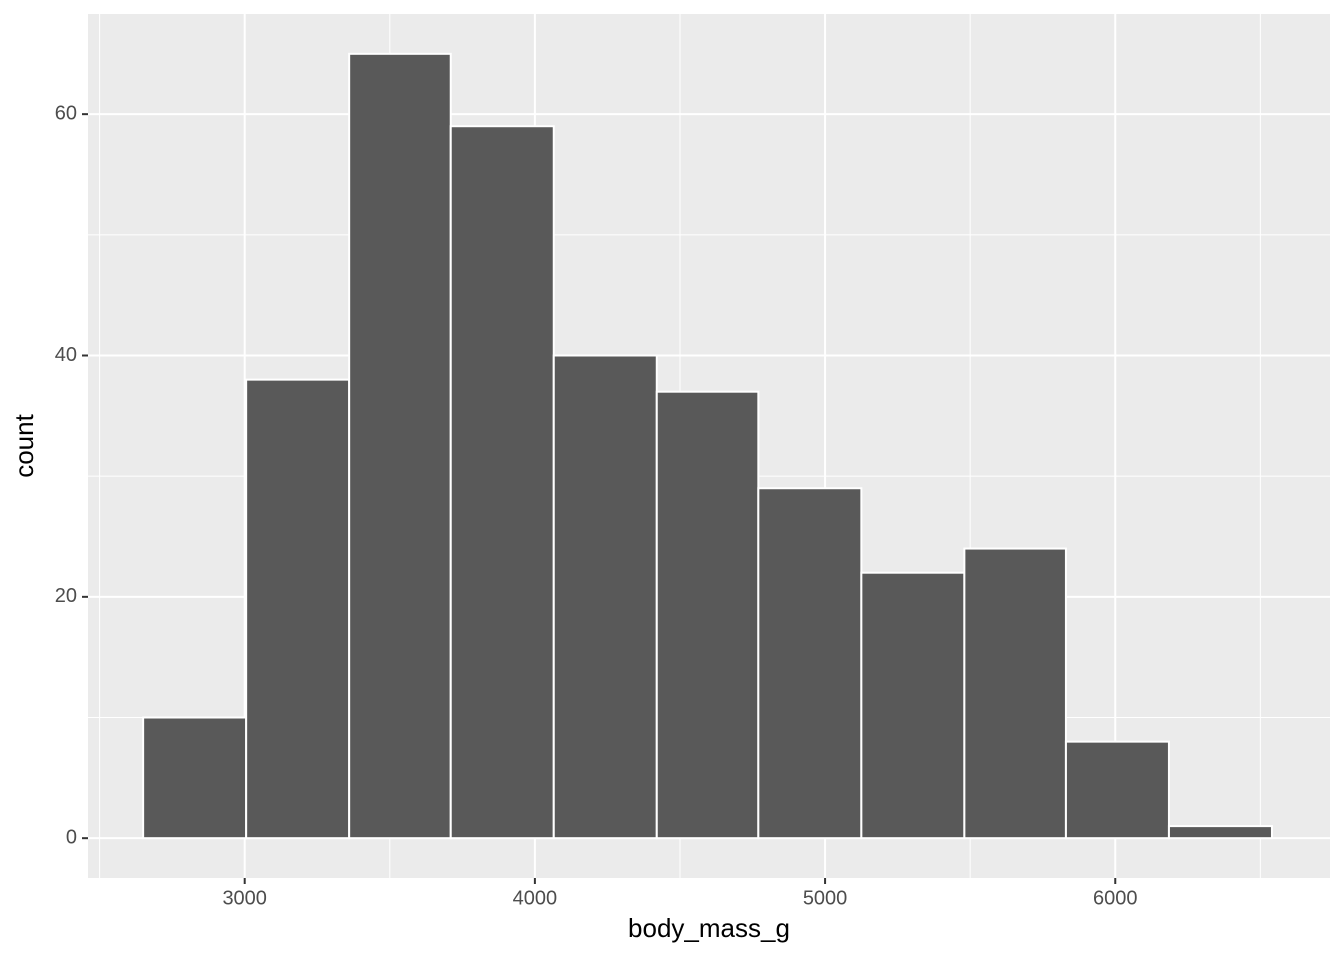 This screenshot has height=960, width=1344. Describe the element at coordinates (24, 445) in the screenshot. I see `y-axis-title: count` at that location.